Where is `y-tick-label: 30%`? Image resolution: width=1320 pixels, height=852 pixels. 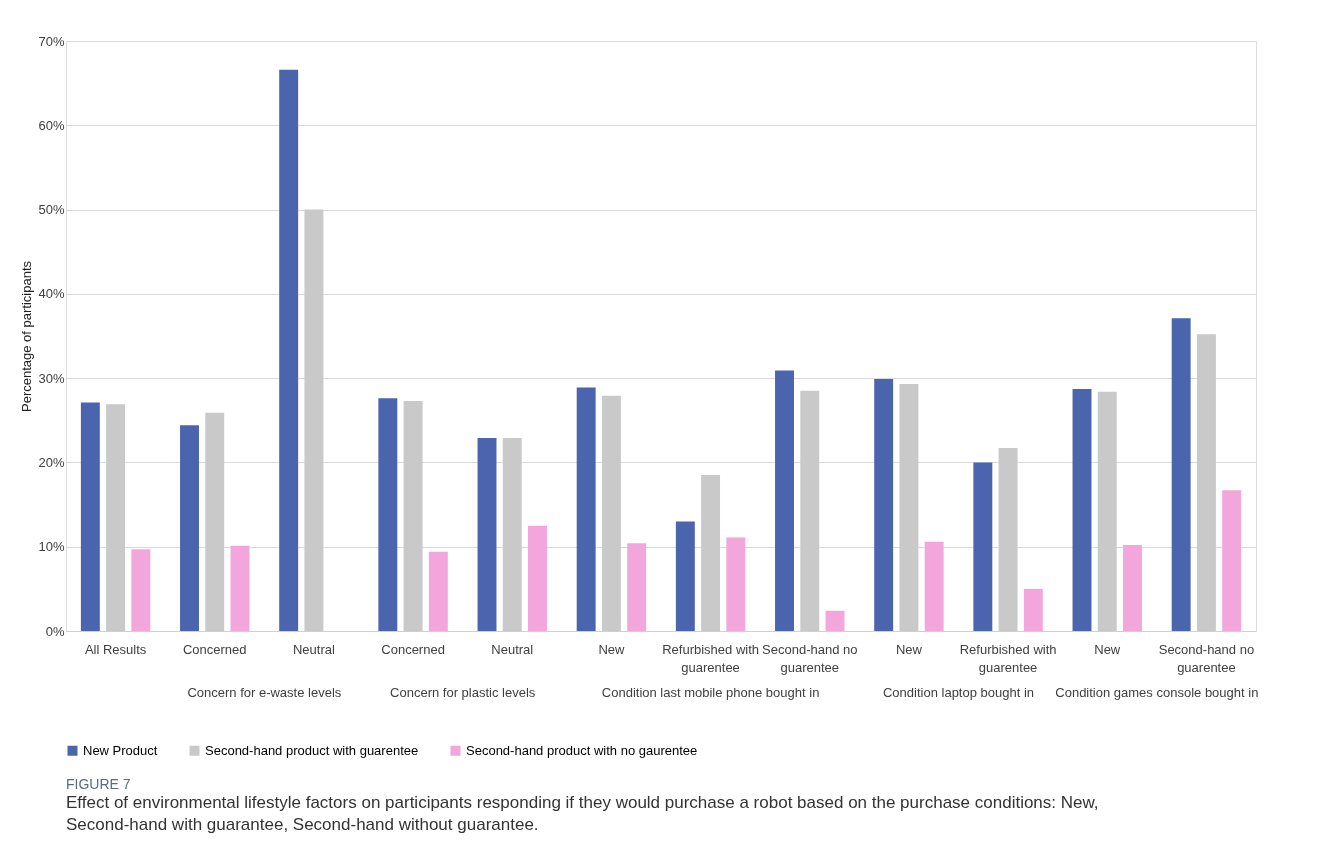
y-tick-label: 30% is located at coordinates (51, 378).